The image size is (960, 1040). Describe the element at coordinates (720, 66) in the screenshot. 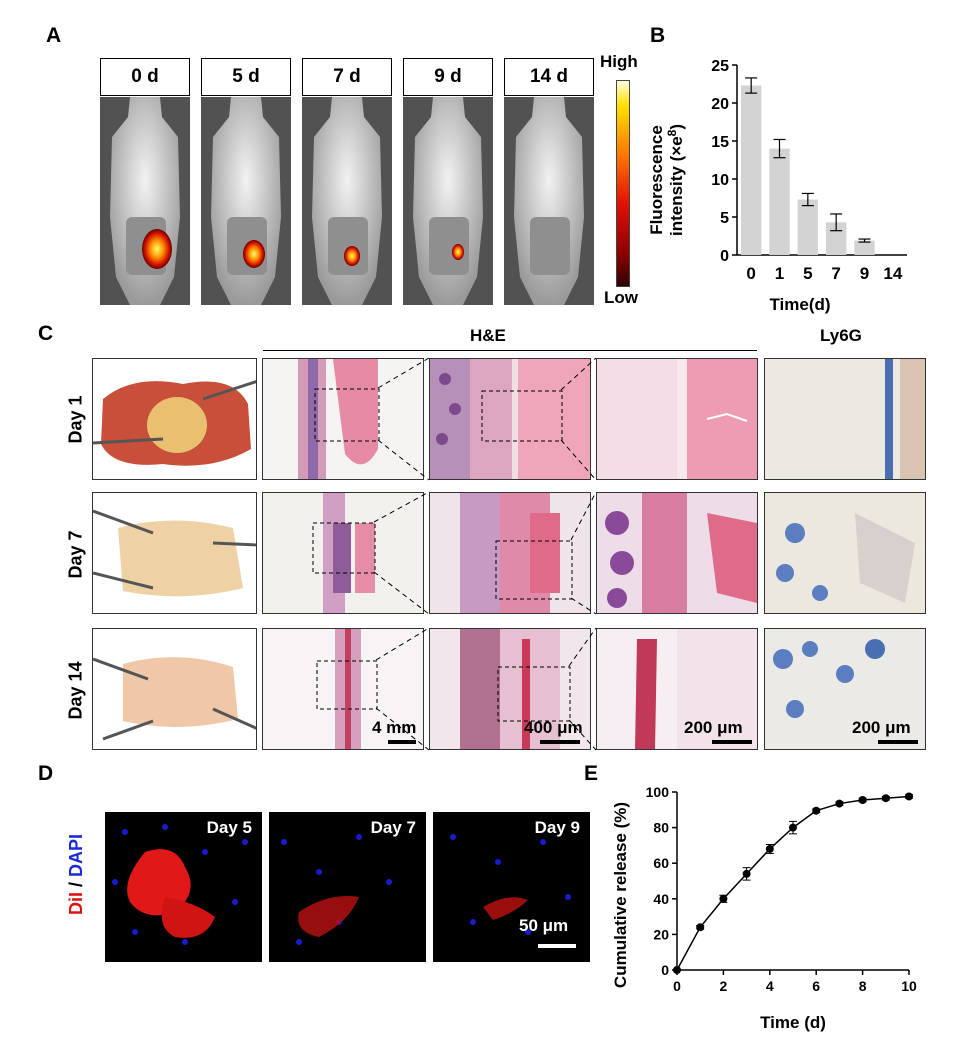

I see `y-tick-label: 25` at that location.